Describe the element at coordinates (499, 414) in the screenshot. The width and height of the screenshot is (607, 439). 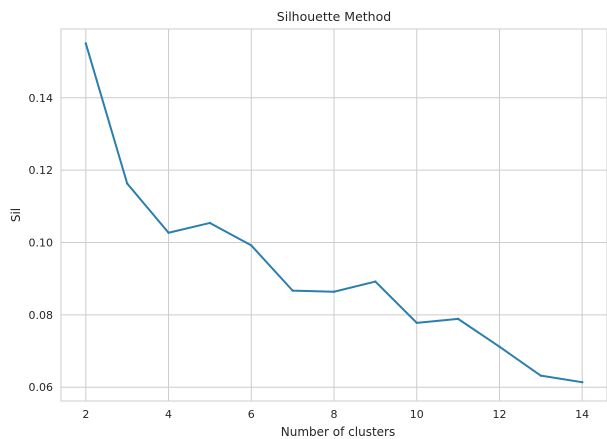
I see `x-tick-label: 12` at that location.